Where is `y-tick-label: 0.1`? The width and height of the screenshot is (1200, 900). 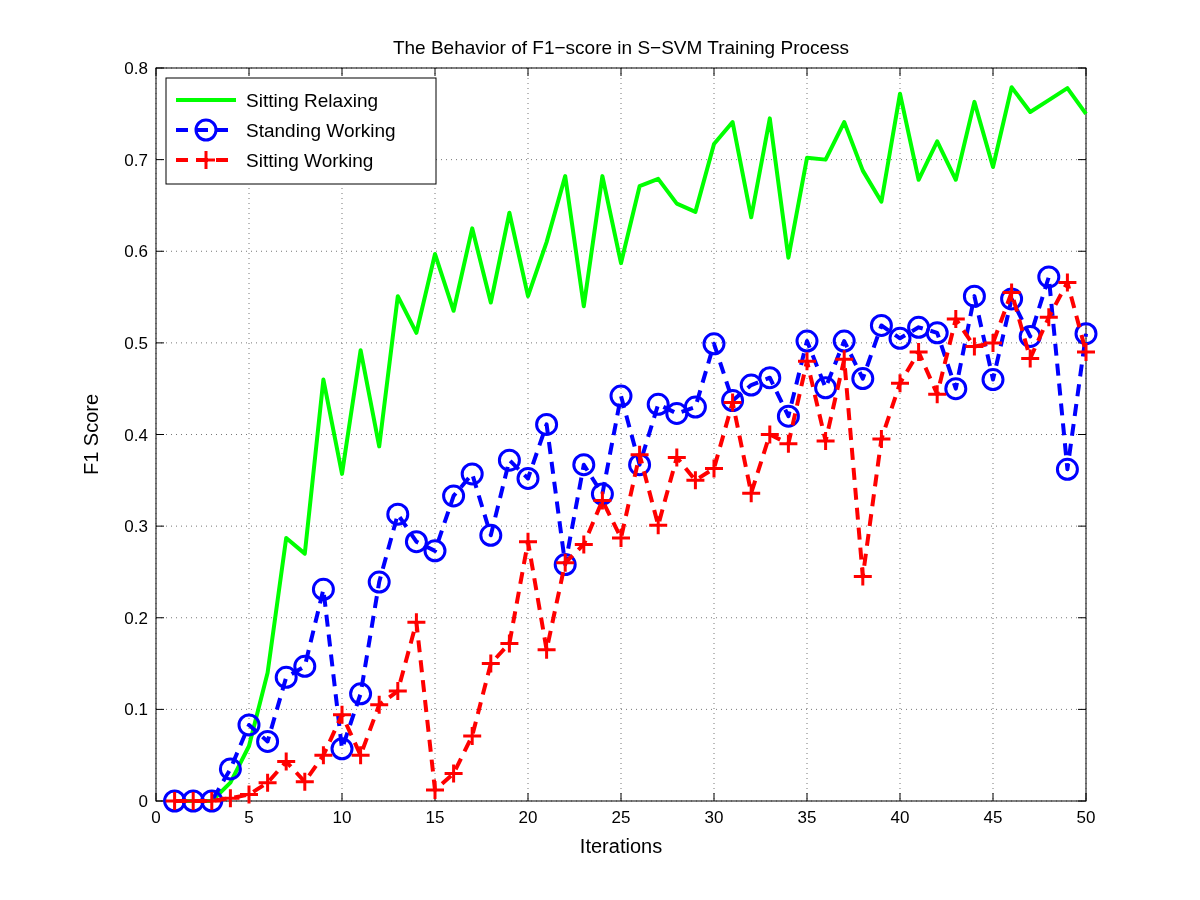
y-tick-label: 0.1 is located at coordinates (136, 710).